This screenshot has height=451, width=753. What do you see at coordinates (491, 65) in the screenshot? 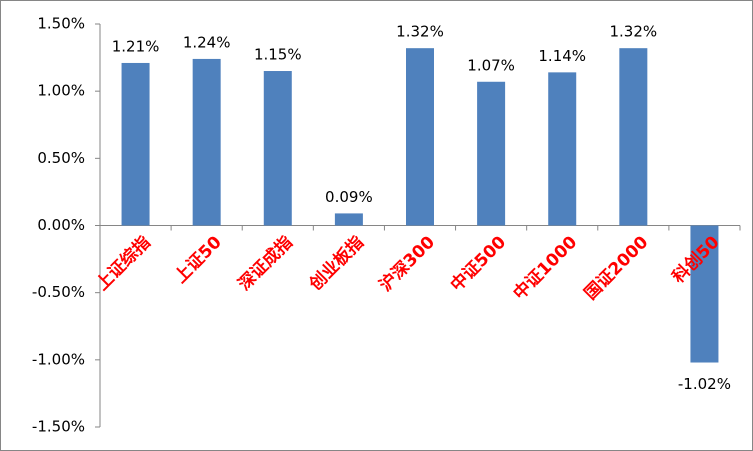
I see `value-label: 1.07%` at bounding box center [491, 65].